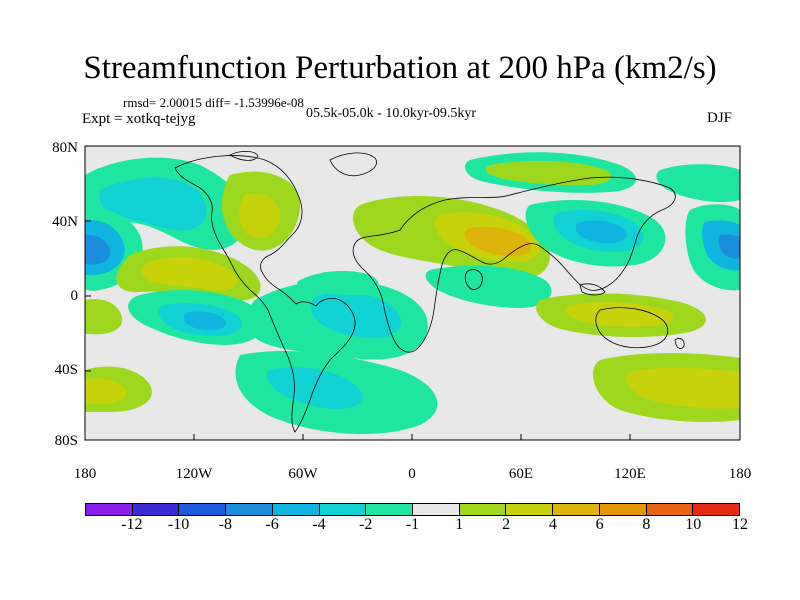 The image size is (800, 600). What do you see at coordinates (391, 113) in the screenshot?
I see `period-label: 05.5k-05.0k - 10.0kyr-09.5kyr` at bounding box center [391, 113].